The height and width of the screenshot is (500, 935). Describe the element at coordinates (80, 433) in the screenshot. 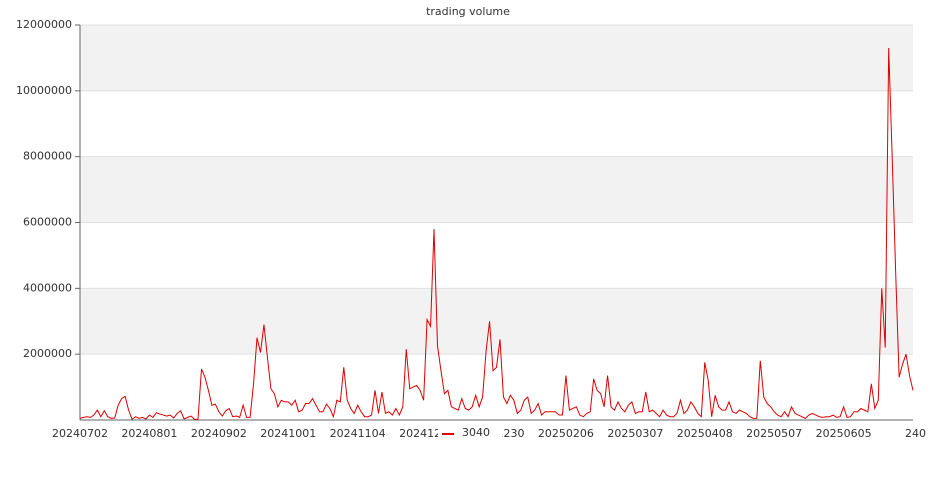

I see `x-tick-label: 20240702` at that location.